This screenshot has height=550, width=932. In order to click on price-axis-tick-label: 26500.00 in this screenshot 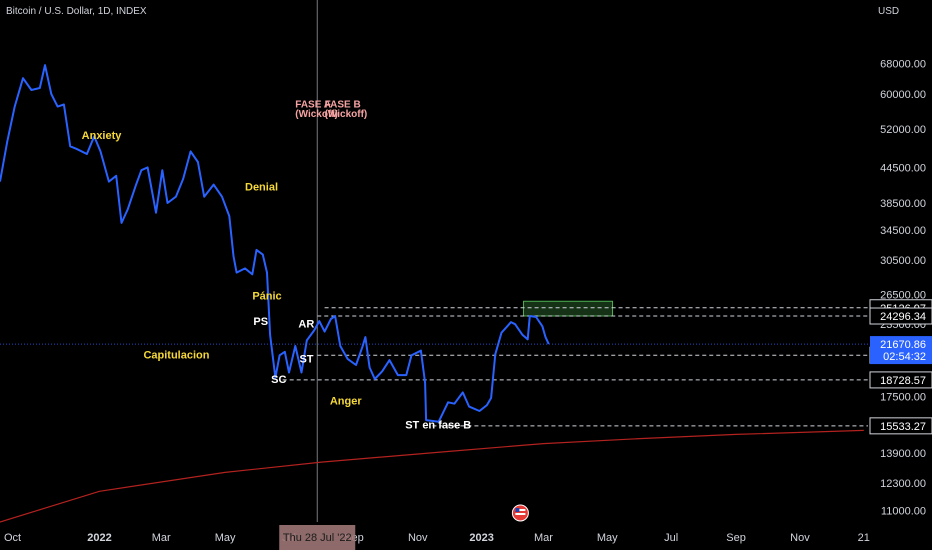, I will do `click(903, 296)`.